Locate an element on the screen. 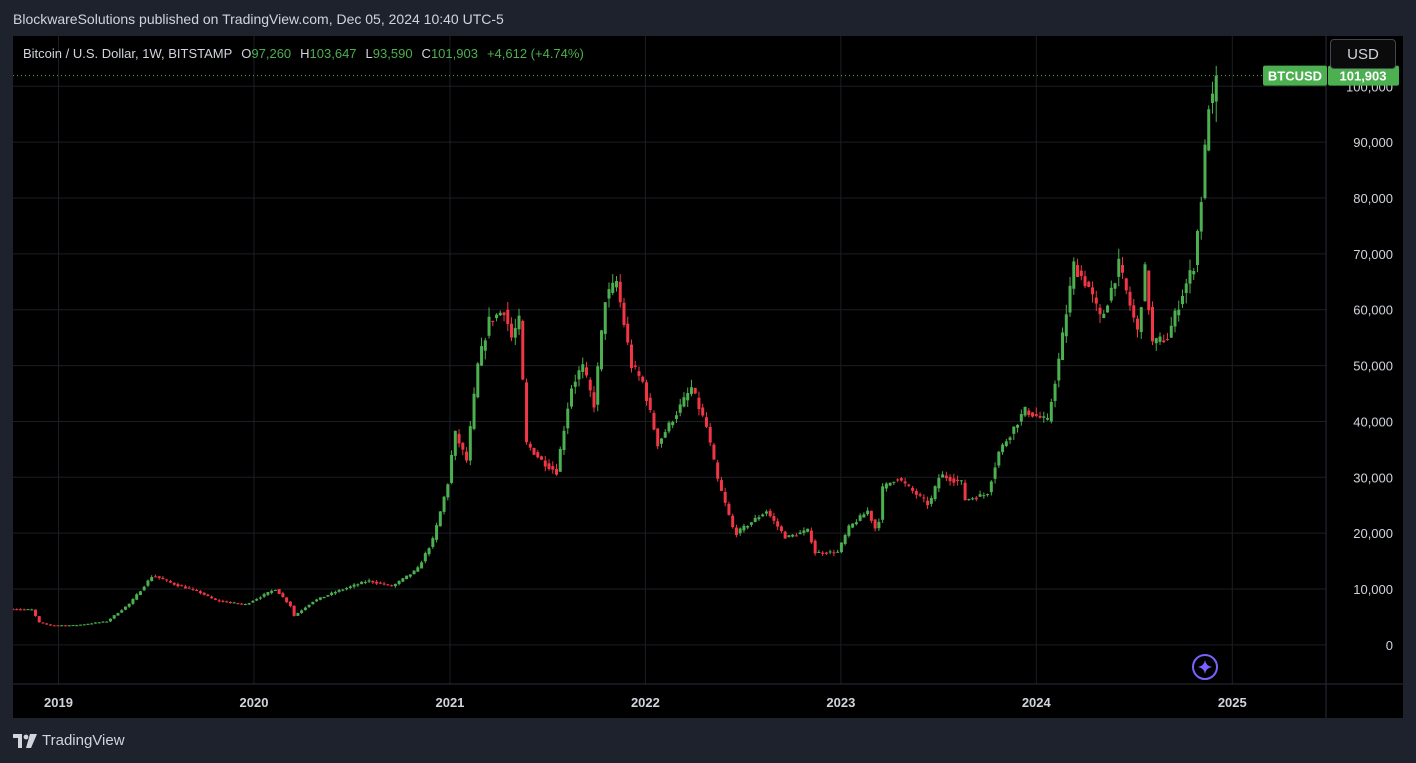 The height and width of the screenshot is (763, 1416). legend-symbol: Bitcoin / U.S. Dollar, 1W, BITSTAMP is located at coordinates (128, 53).